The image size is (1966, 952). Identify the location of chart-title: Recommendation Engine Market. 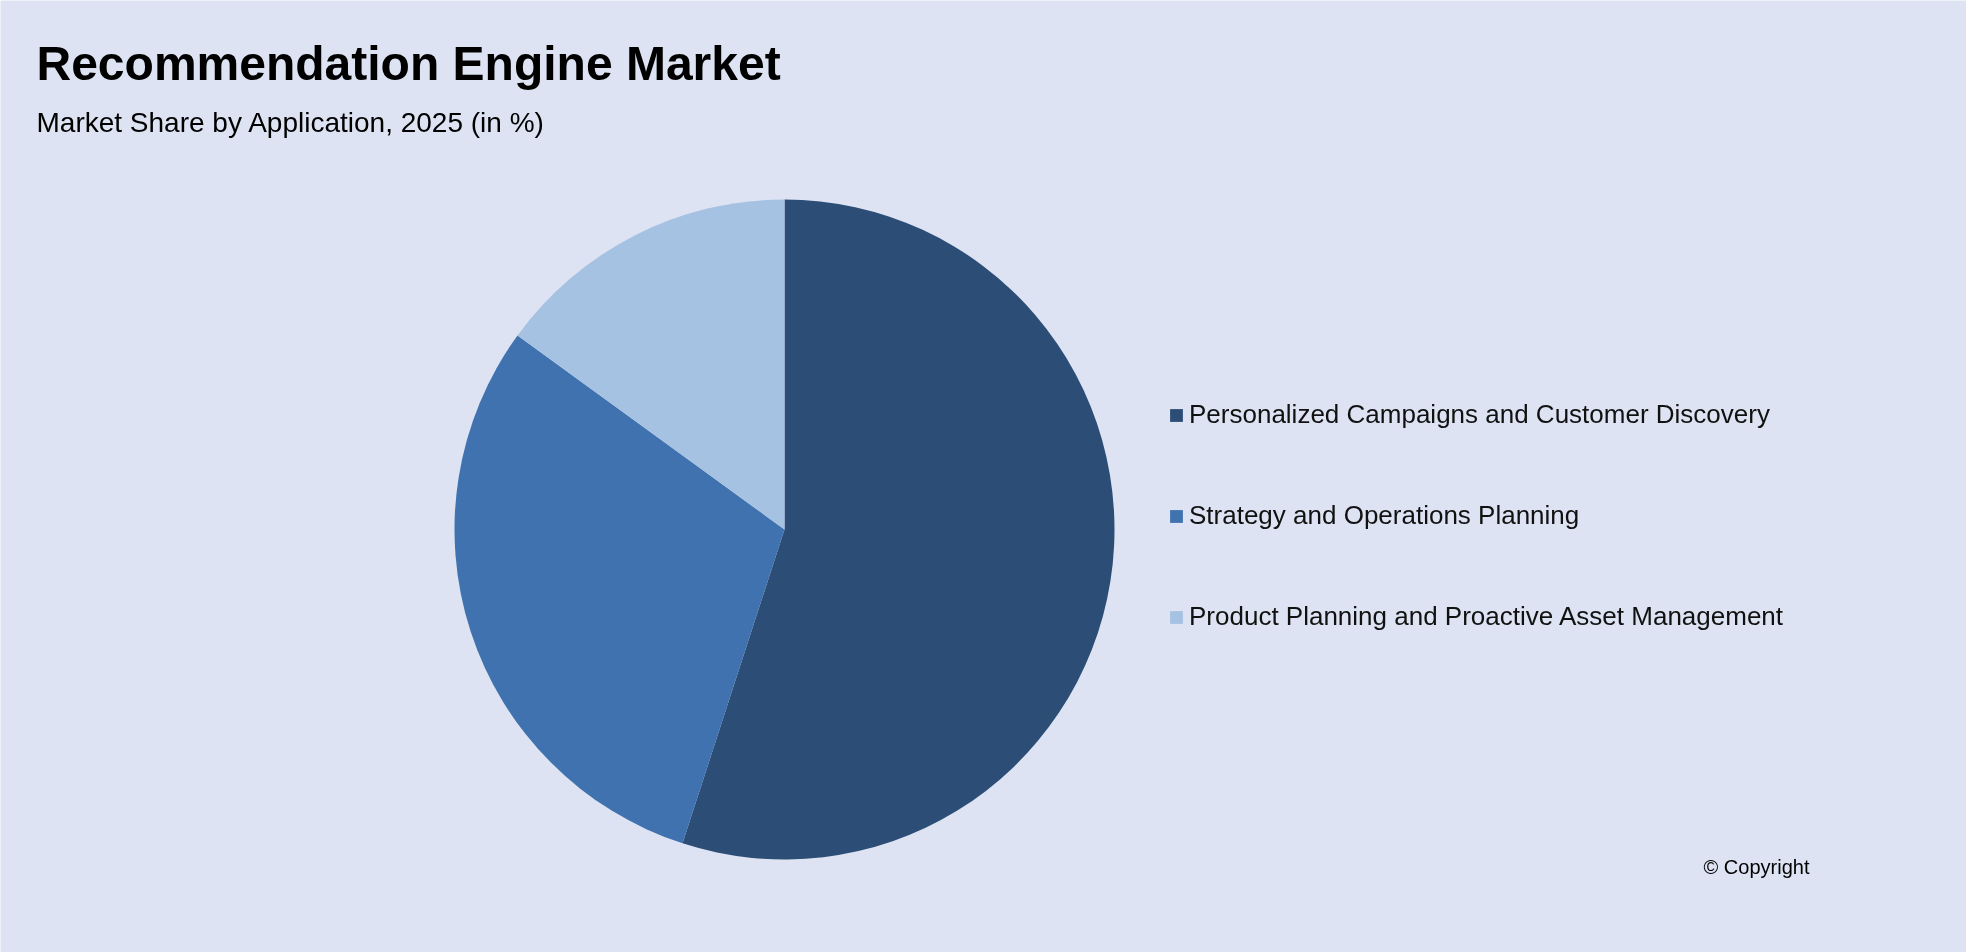
(408, 63).